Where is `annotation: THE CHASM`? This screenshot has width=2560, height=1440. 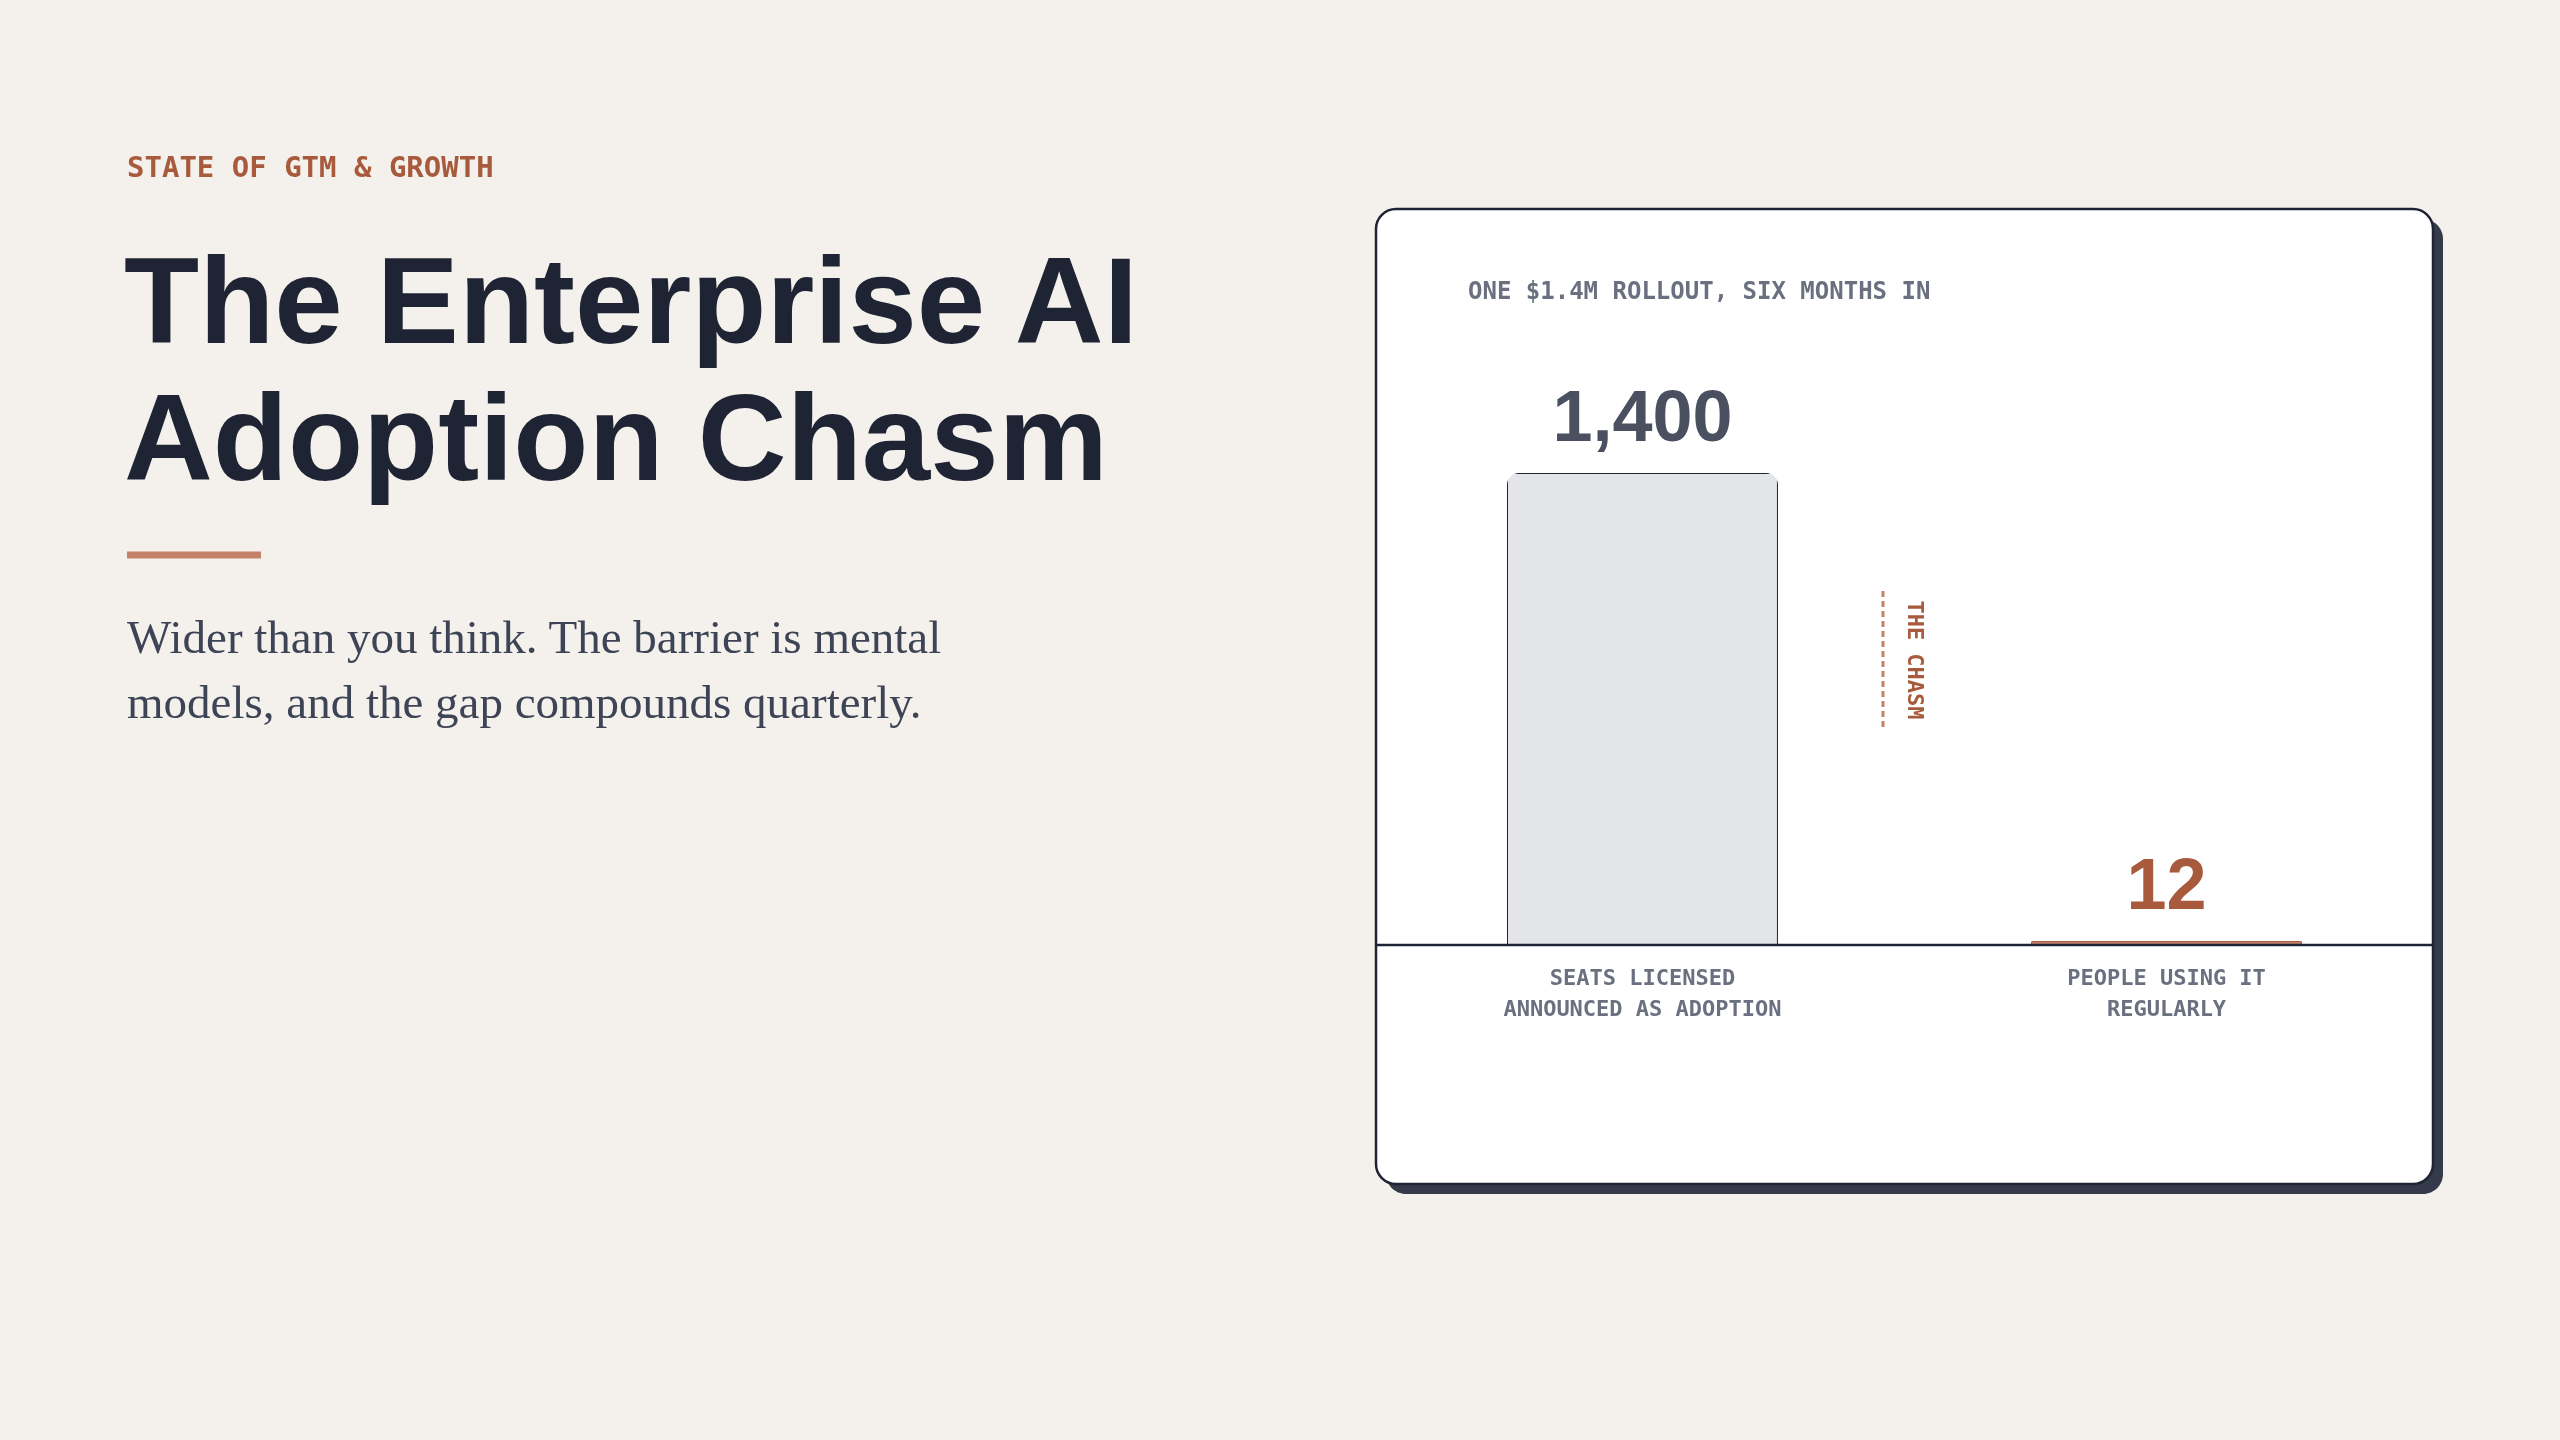
annotation: THE CHASM is located at coordinates (1915, 660).